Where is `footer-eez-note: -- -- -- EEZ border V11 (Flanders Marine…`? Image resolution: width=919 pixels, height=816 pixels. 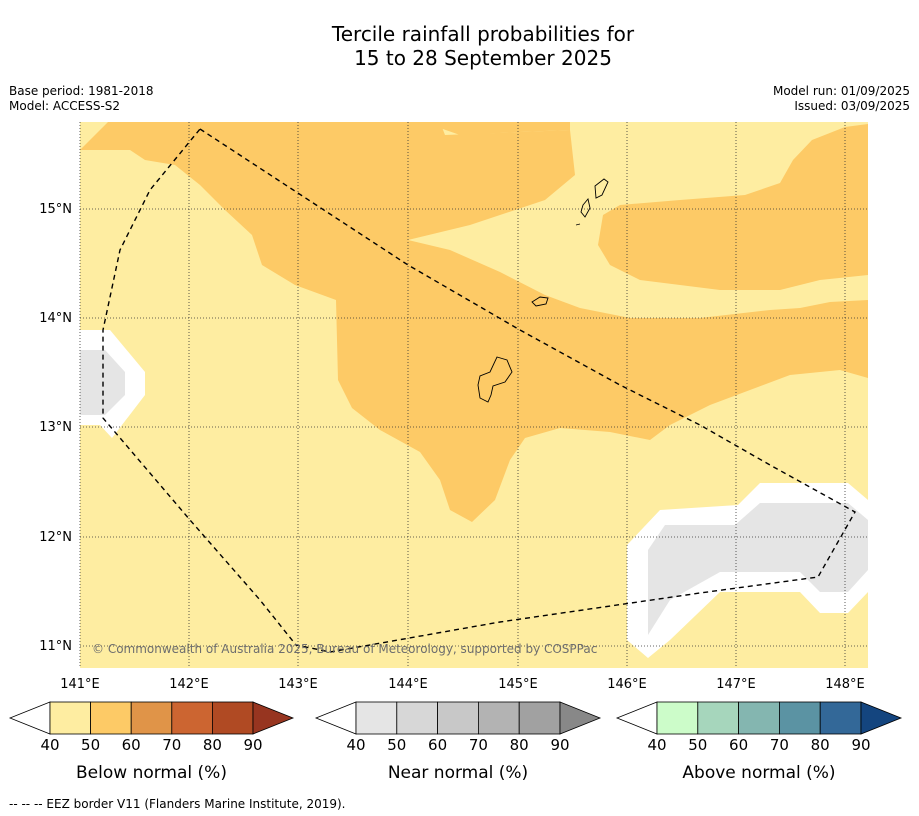
footer-eez-note: -- -- -- EEZ border V11 (Flanders Marine… is located at coordinates (177, 804).